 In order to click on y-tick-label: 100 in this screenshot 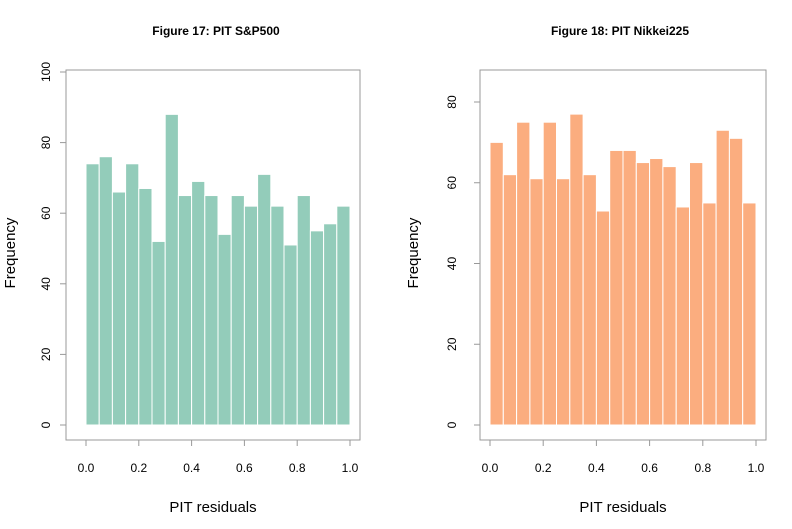, I will do `click(46, 72)`.